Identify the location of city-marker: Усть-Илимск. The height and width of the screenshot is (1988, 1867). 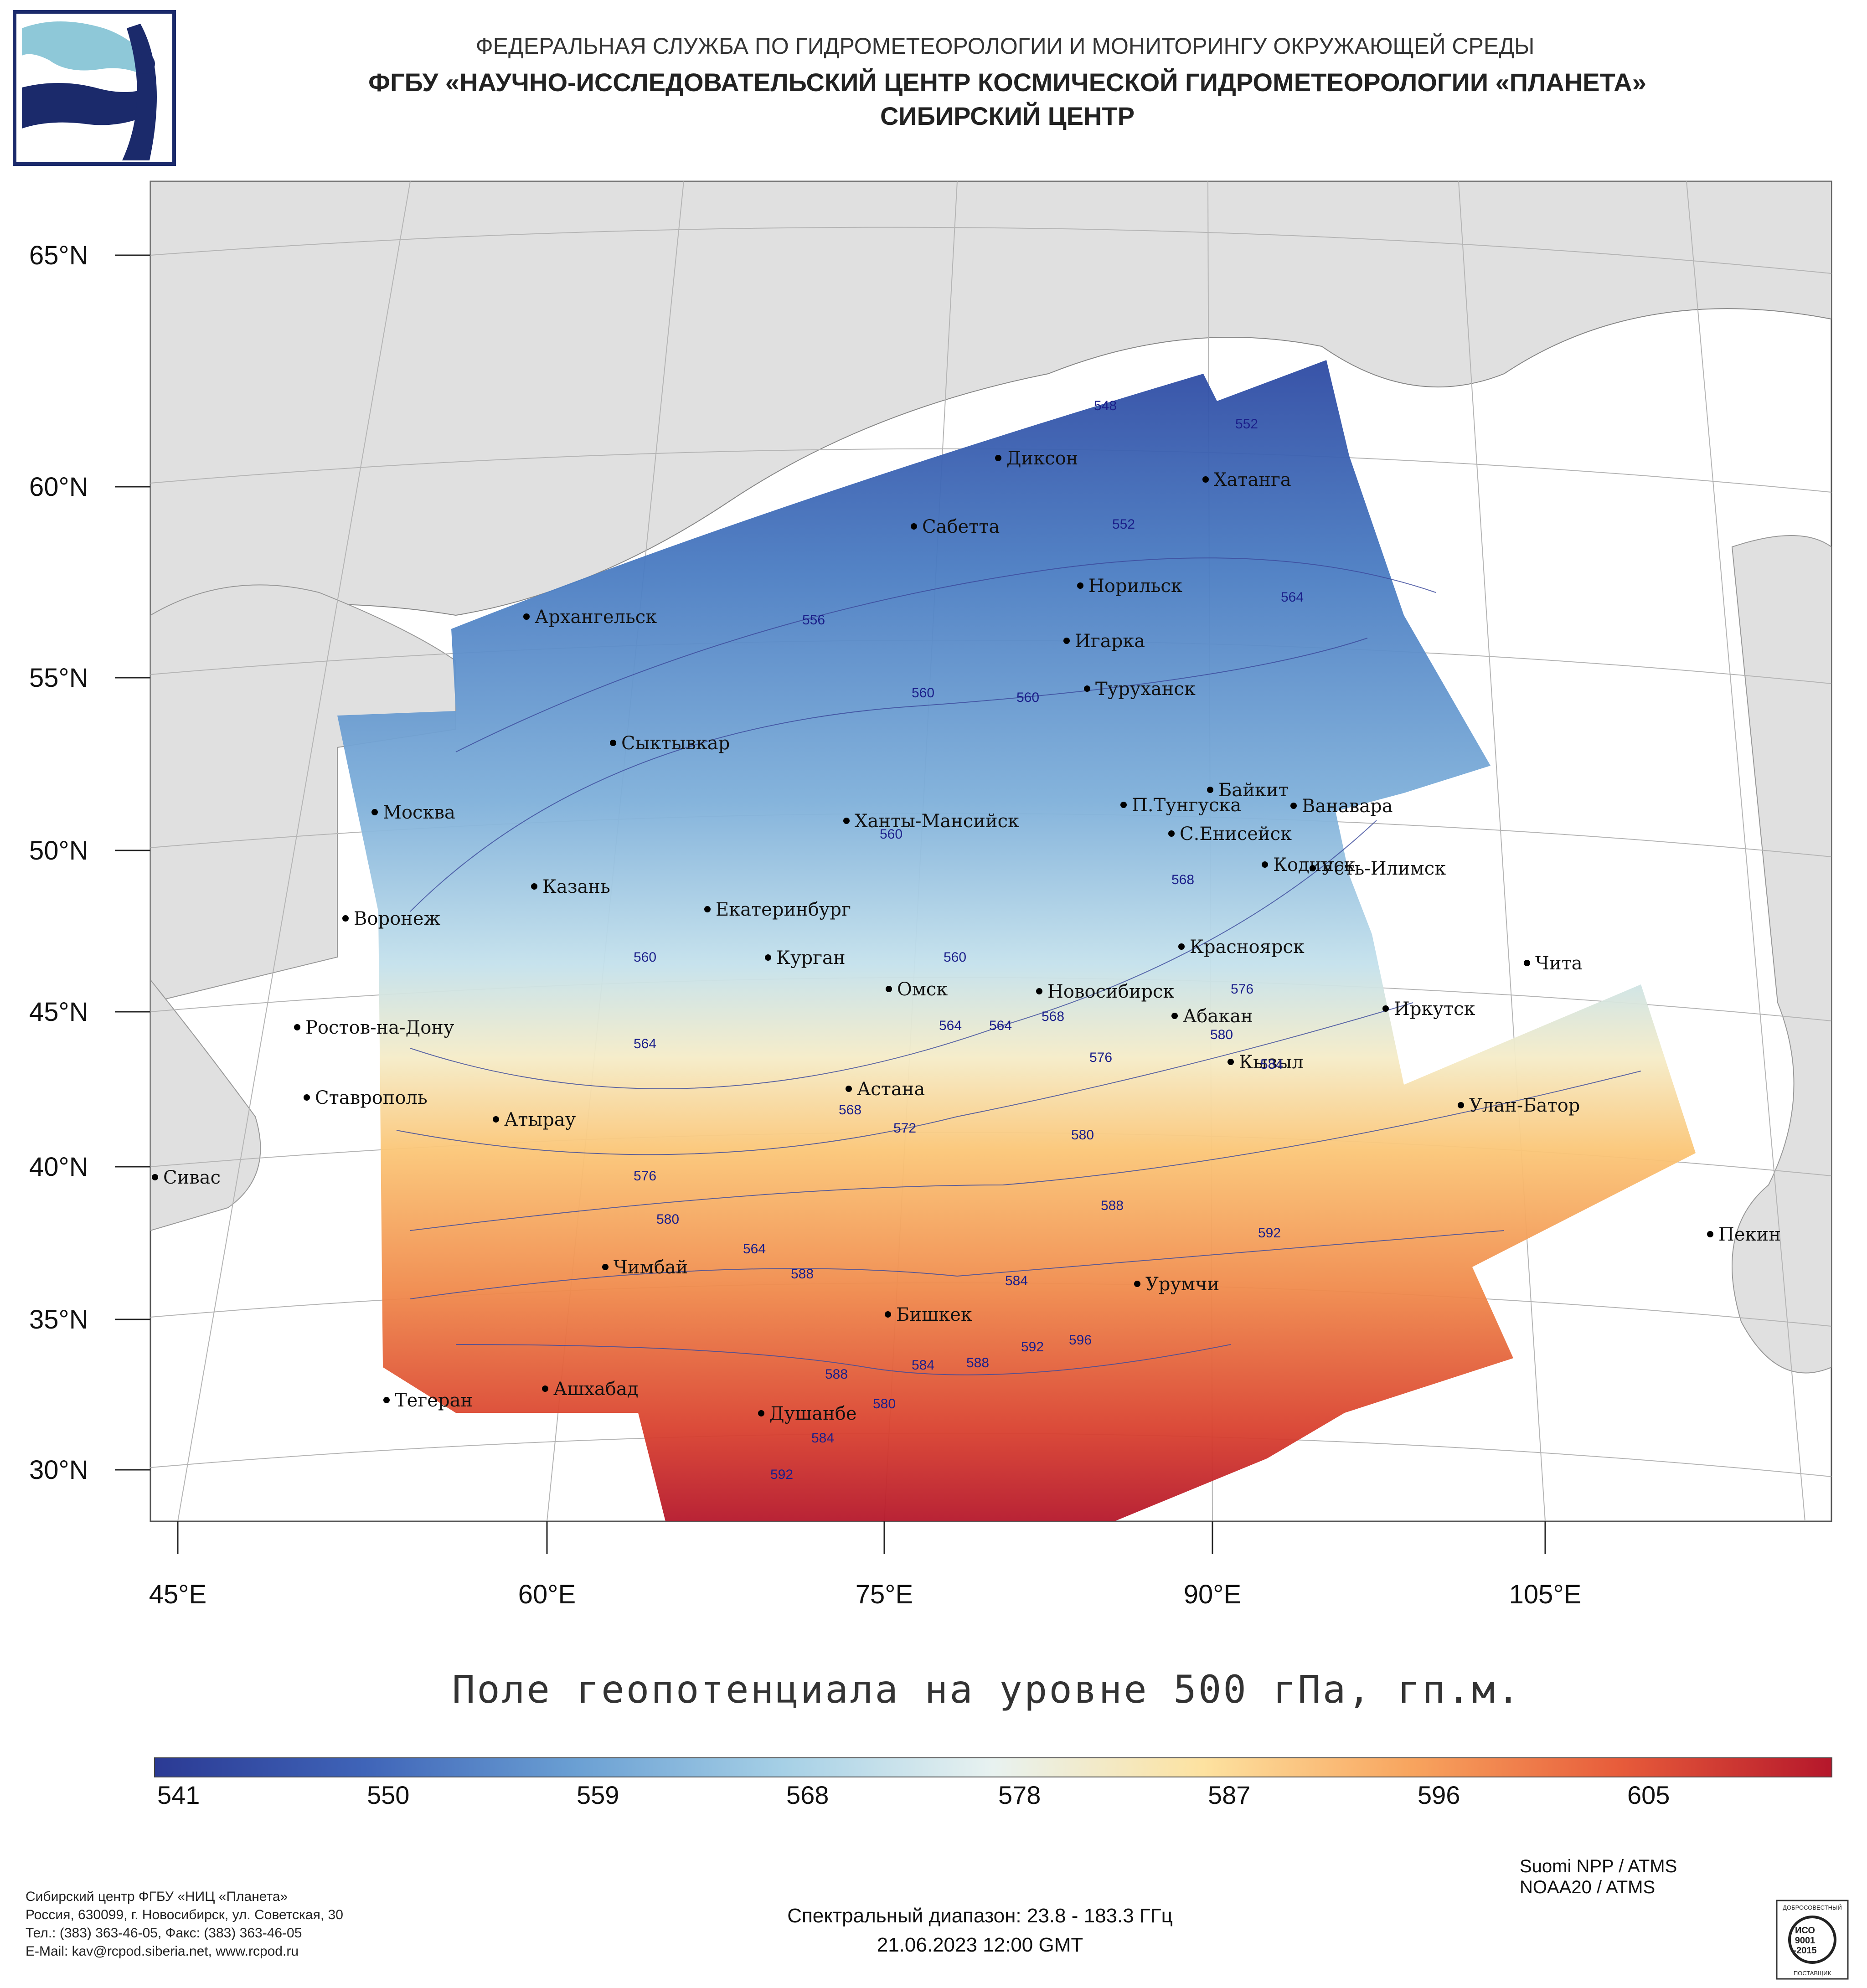
(1378, 869).